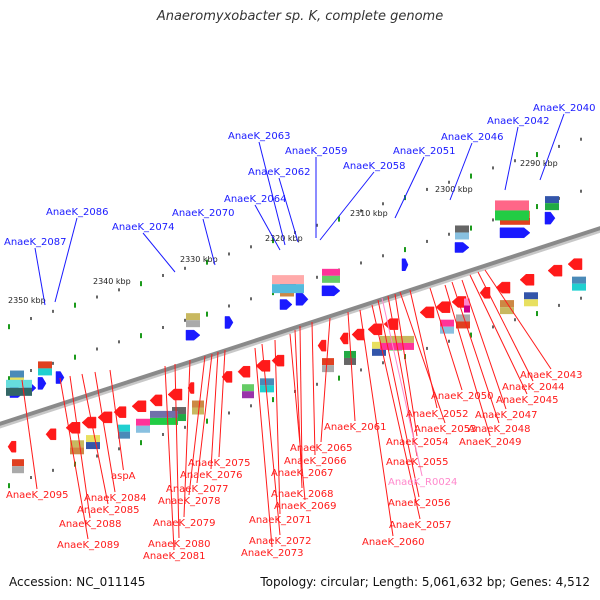 This screenshot has height=600, width=600. Describe the element at coordinates (189, 501) in the screenshot. I see `gene-label: AnaeK_2078` at that location.